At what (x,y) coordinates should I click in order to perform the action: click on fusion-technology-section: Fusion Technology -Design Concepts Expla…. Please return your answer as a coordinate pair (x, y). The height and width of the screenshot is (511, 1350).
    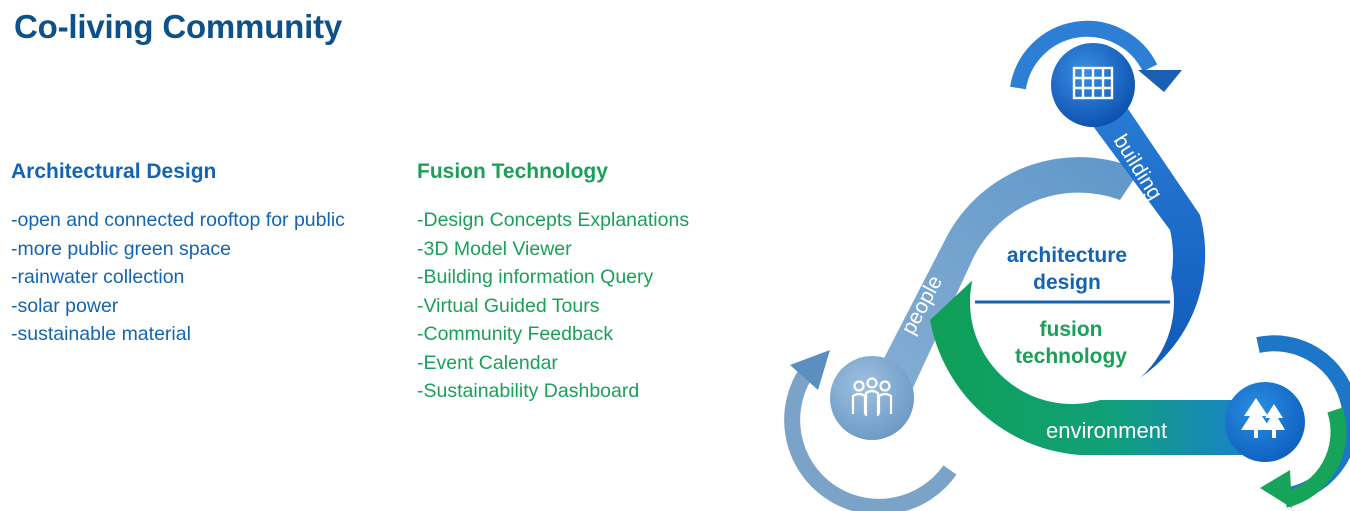
    Looking at the image, I should click on (553, 283).